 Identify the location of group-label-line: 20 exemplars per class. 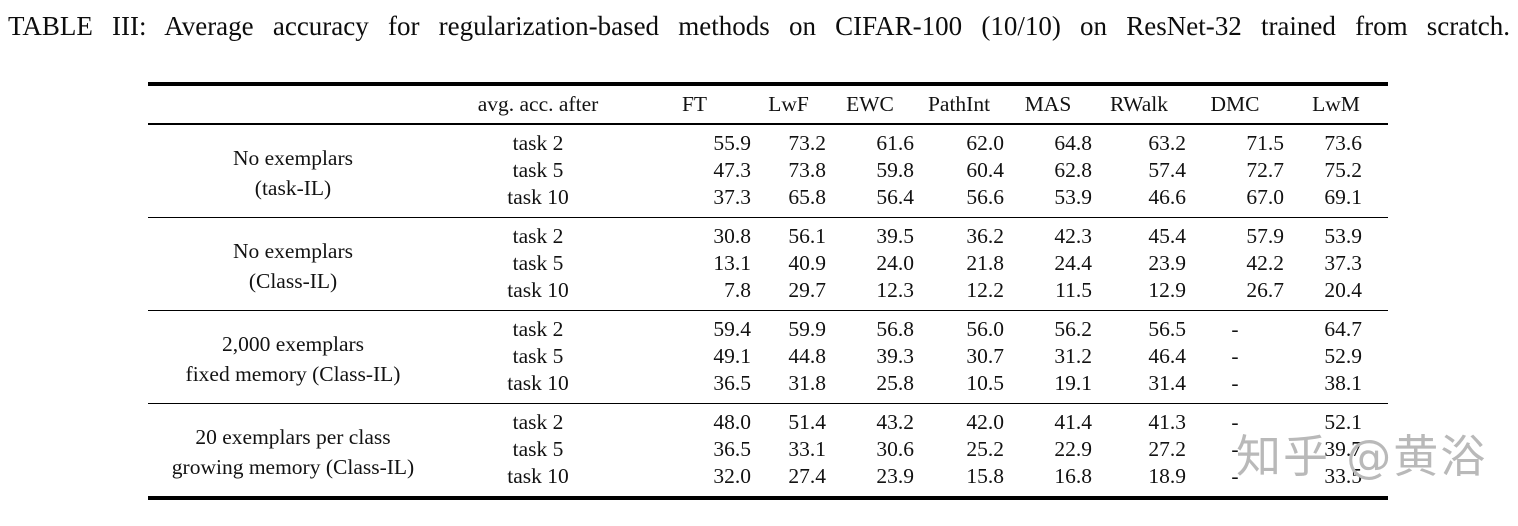
(293, 436).